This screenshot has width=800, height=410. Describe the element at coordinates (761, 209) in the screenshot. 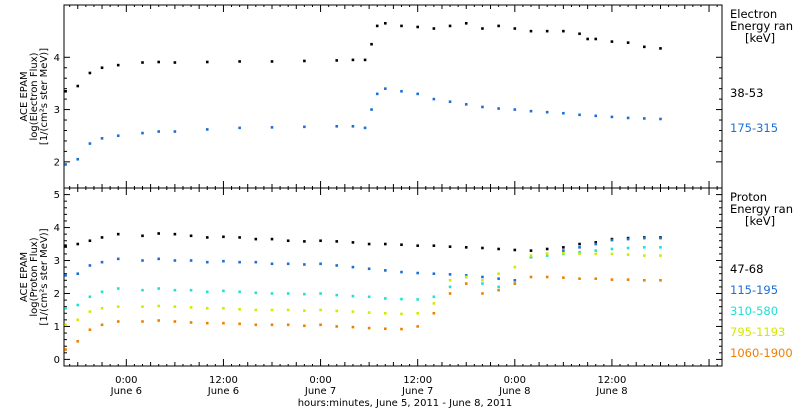

I see `legend-title: Energy ran` at that location.